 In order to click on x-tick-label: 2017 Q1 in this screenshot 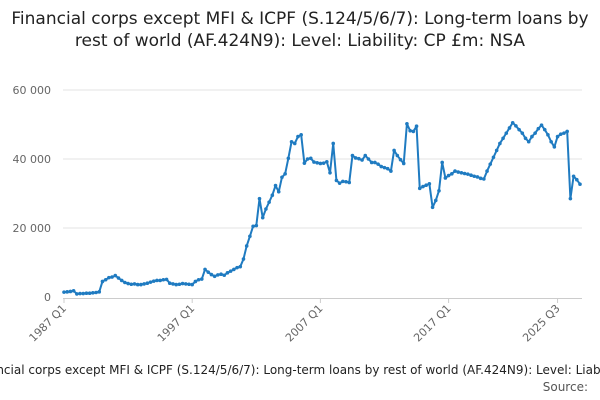, I will do `click(432, 323)`.